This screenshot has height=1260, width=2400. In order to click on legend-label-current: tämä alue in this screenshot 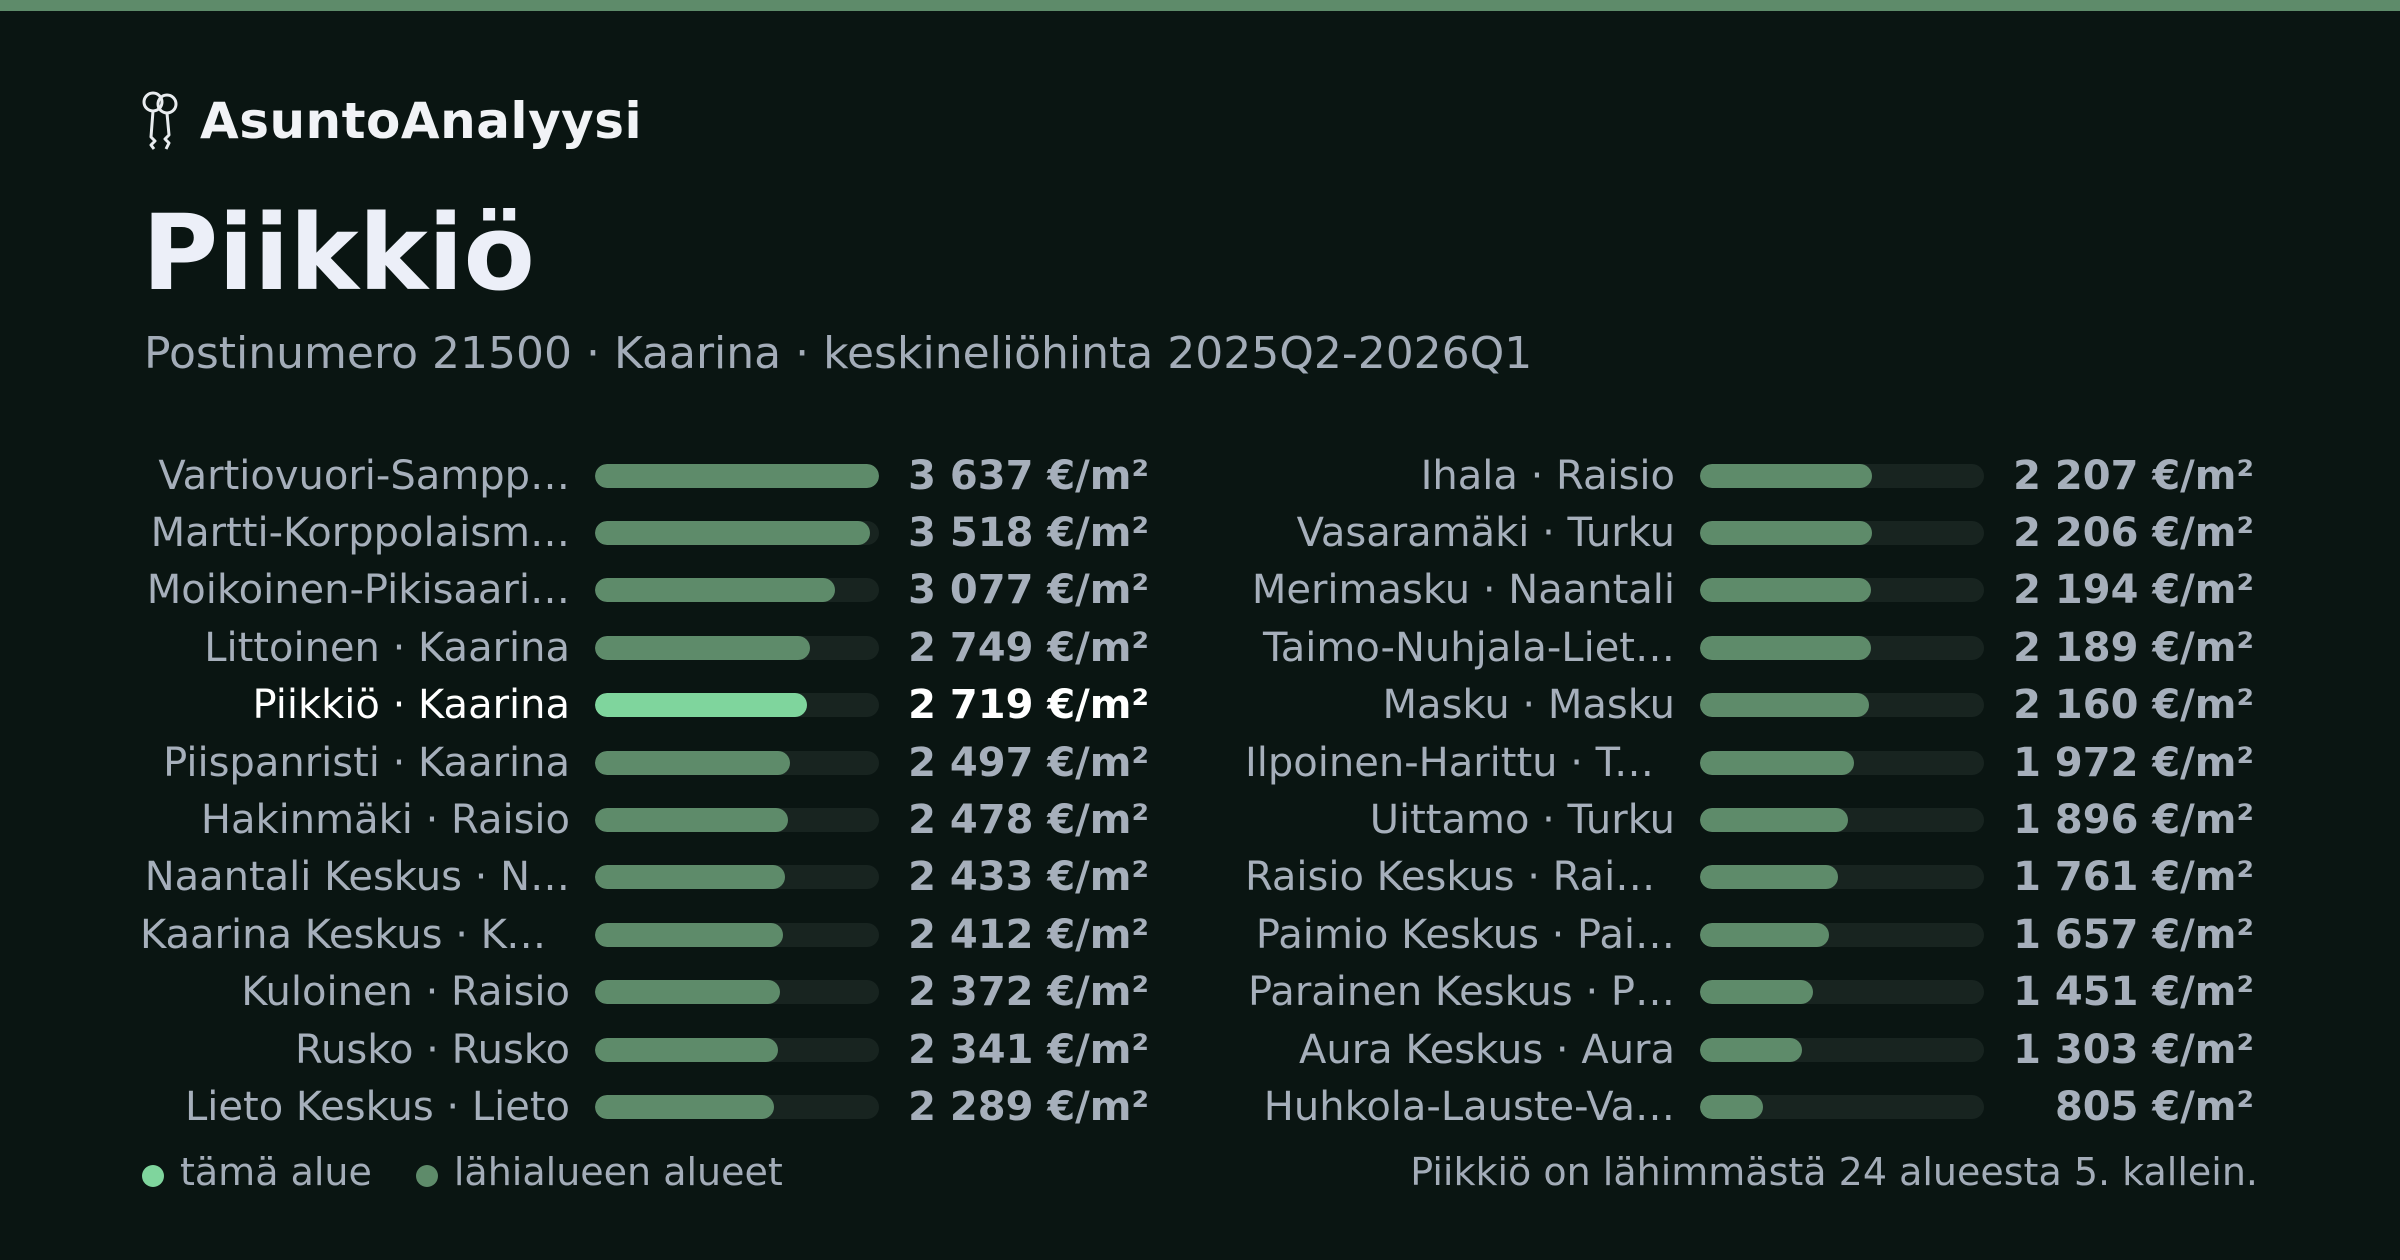, I will do `click(276, 1172)`.